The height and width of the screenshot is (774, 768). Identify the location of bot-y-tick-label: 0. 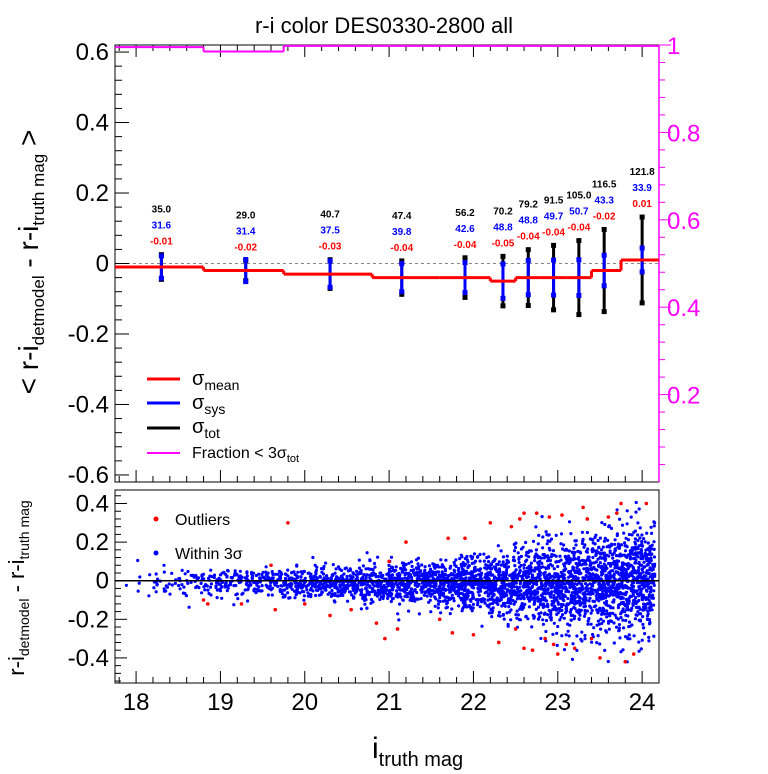
(102, 581).